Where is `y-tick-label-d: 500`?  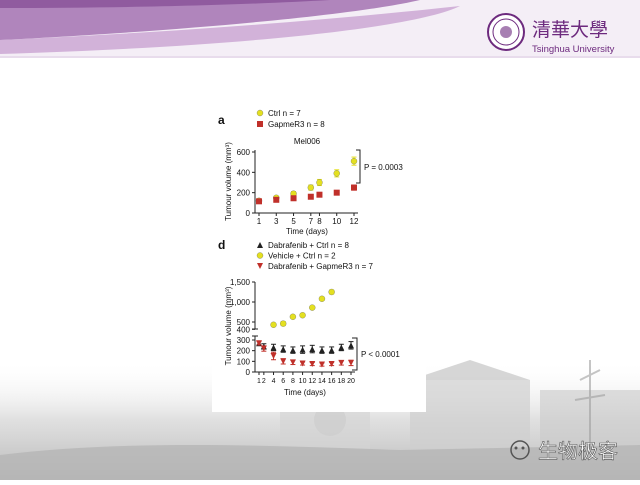 y-tick-label-d: 500 is located at coordinates (244, 322).